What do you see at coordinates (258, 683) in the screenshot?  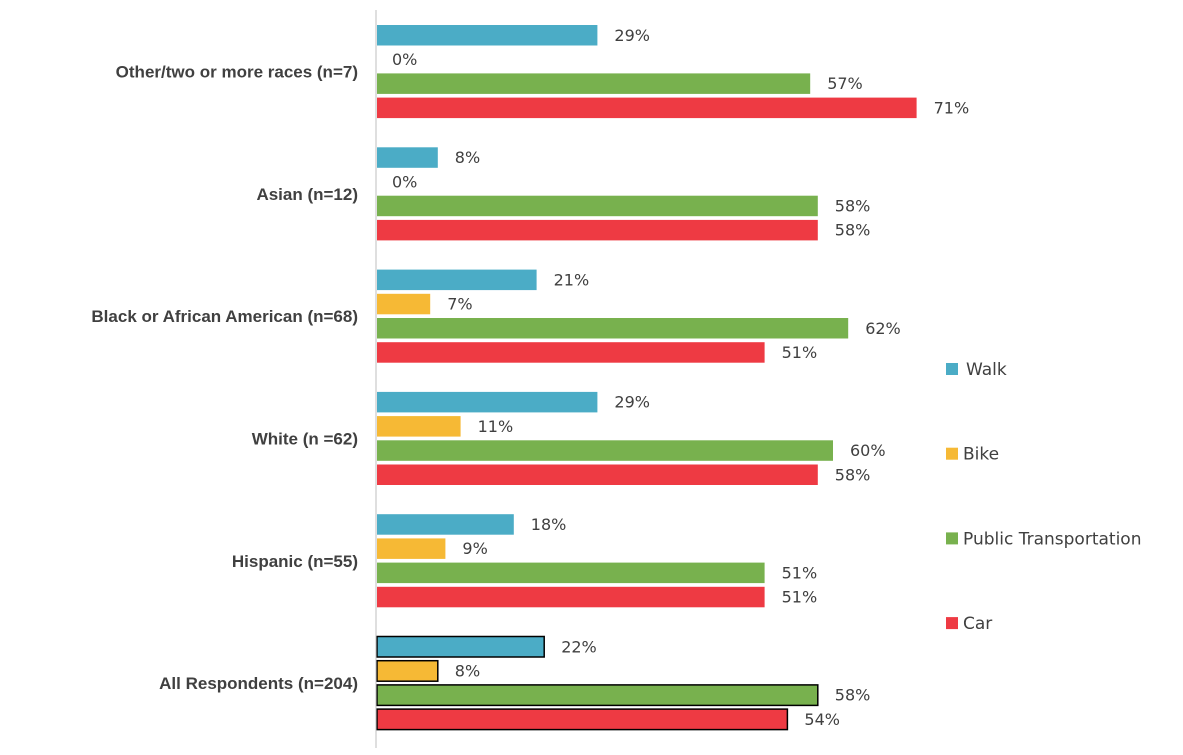 I see `category-label-all-respondents-n-204: All Respondents (n=204)` at bounding box center [258, 683].